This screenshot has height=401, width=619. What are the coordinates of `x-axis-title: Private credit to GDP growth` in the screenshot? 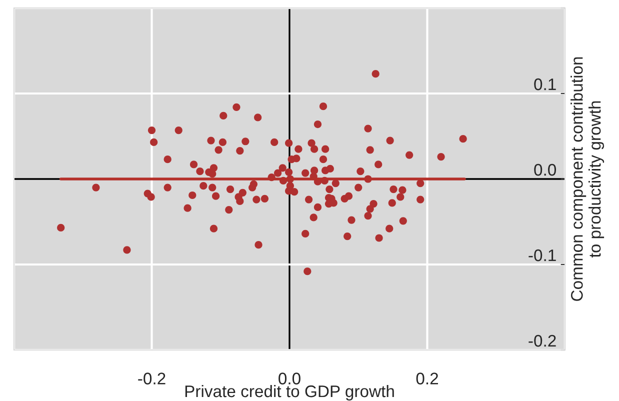 It's located at (289, 392).